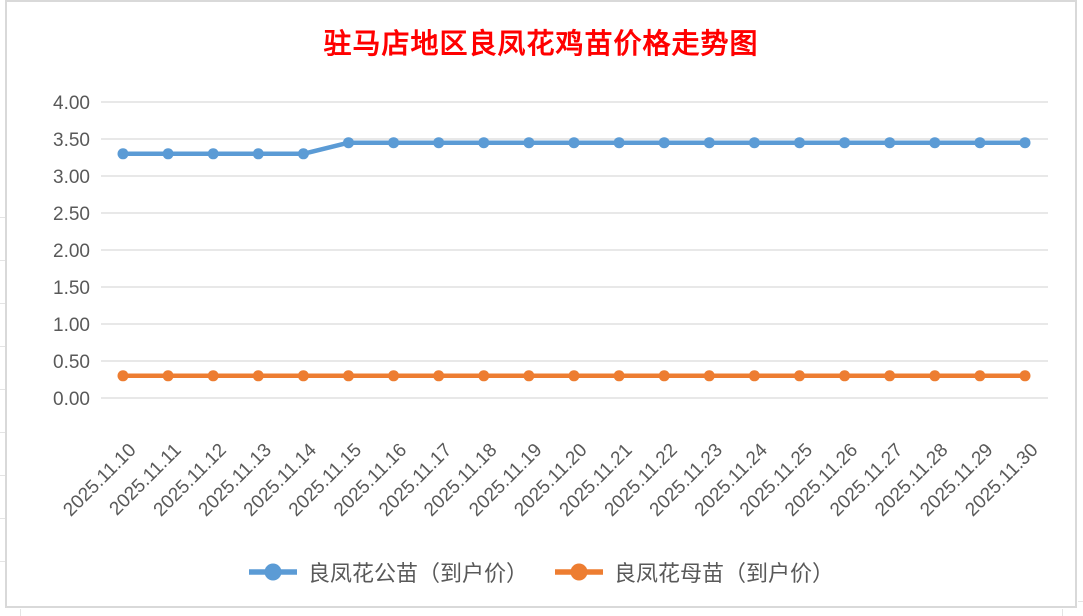  Describe the element at coordinates (71, 103) in the screenshot. I see `y-axis-tick-label: 4.00` at that location.